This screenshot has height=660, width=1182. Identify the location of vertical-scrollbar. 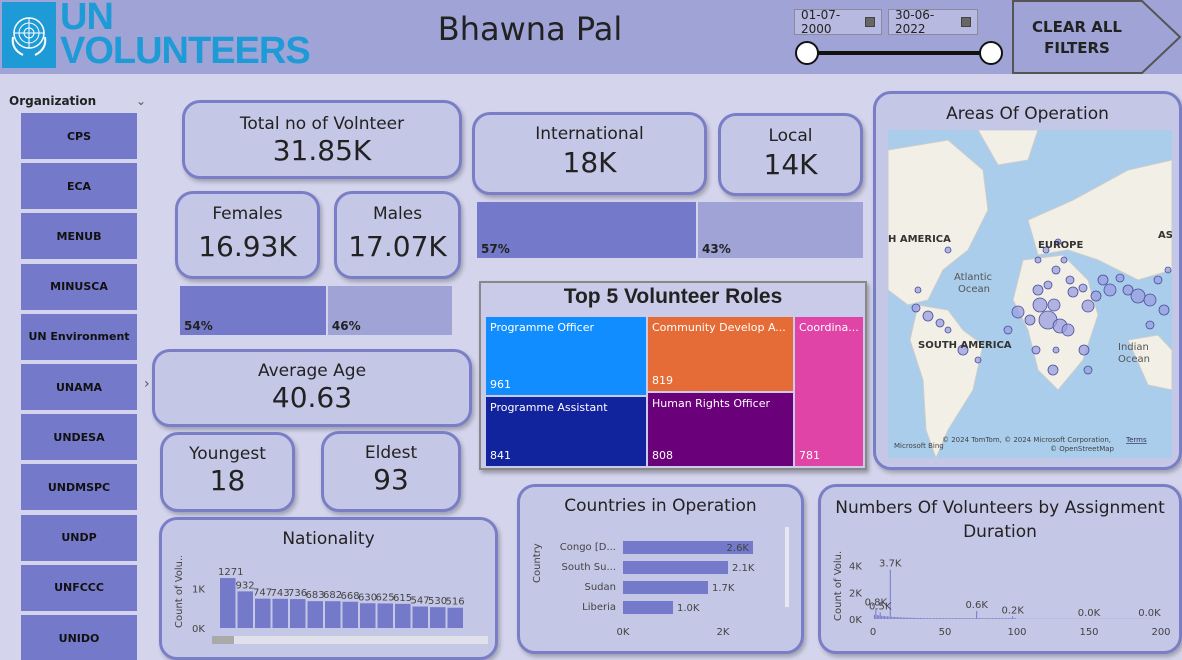
(787, 567).